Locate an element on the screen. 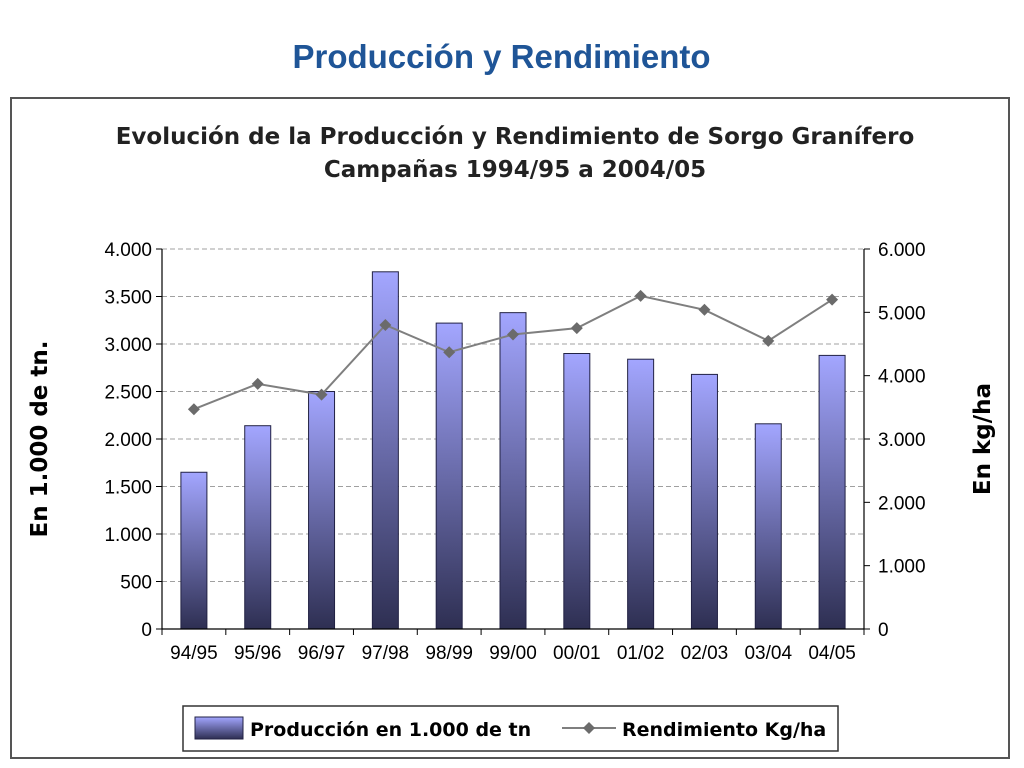 The width and height of the screenshot is (1024, 768). y-tick-label: 2.000 is located at coordinates (128, 440).